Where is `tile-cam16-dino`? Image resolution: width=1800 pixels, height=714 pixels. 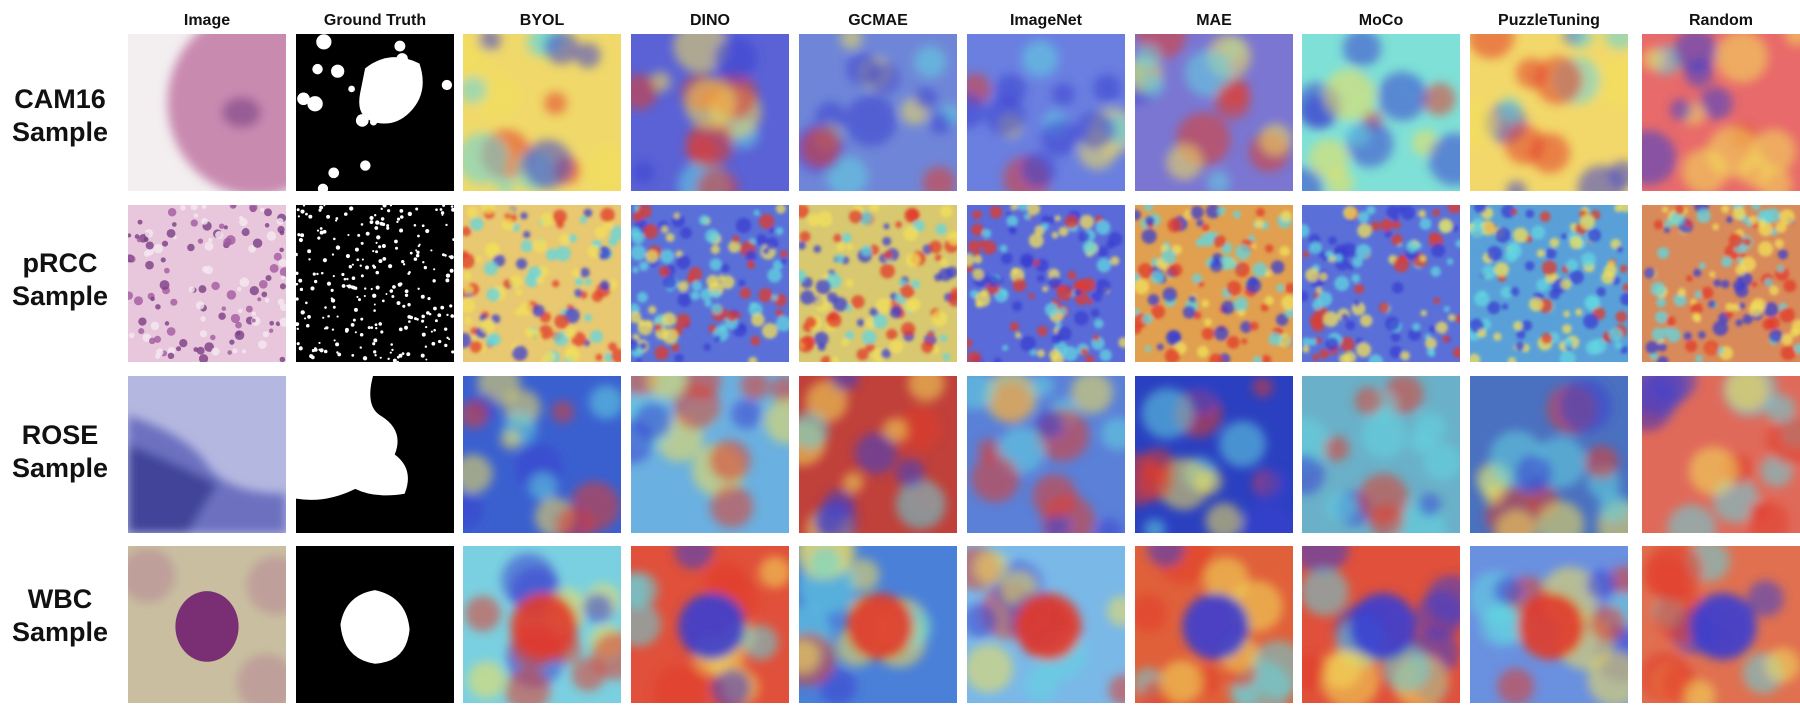
tile-cam16-dino is located at coordinates (710, 112).